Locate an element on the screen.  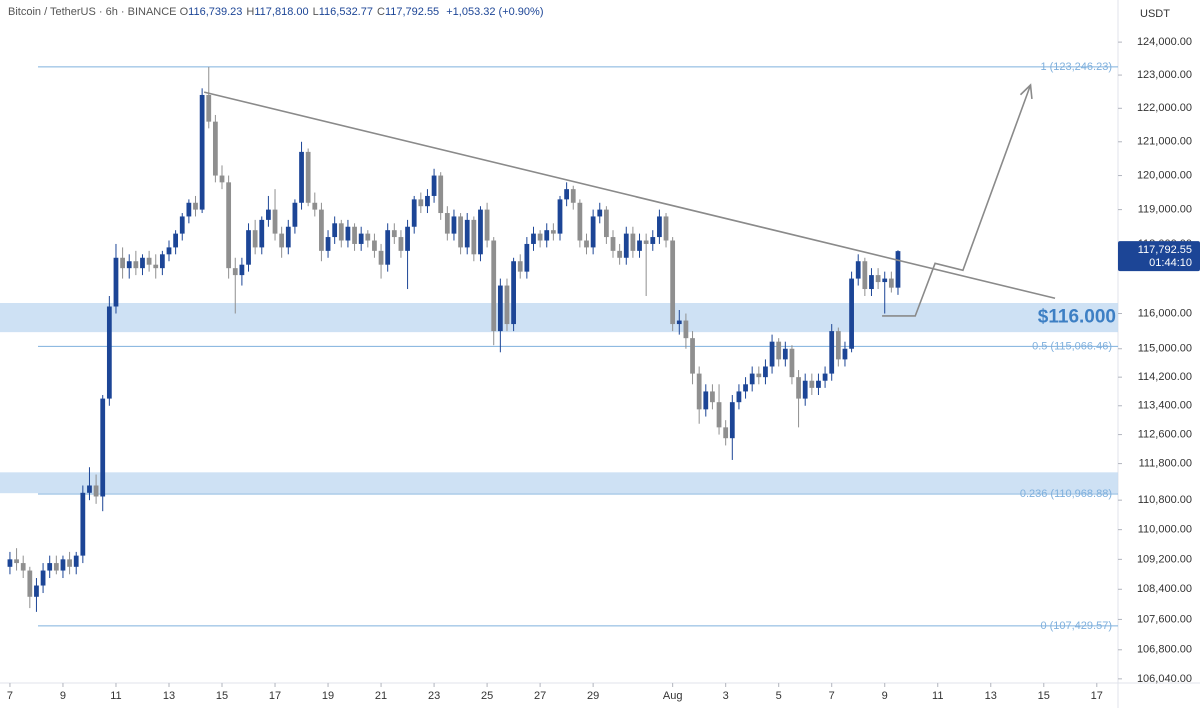
x-tick-label: 27 is located at coordinates (540, 696).